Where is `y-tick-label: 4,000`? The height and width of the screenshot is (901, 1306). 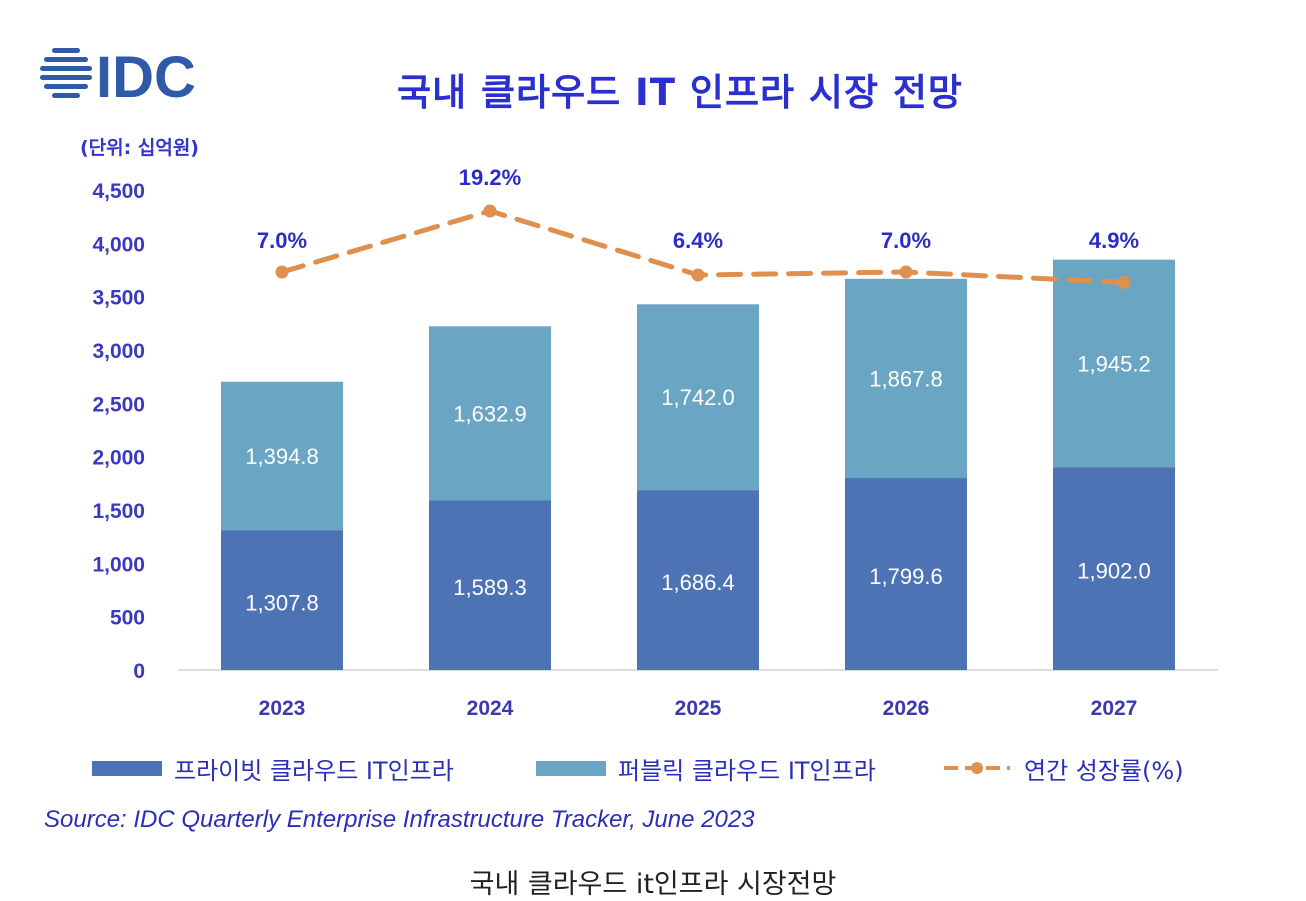
y-tick-label: 4,000 is located at coordinates (118, 244).